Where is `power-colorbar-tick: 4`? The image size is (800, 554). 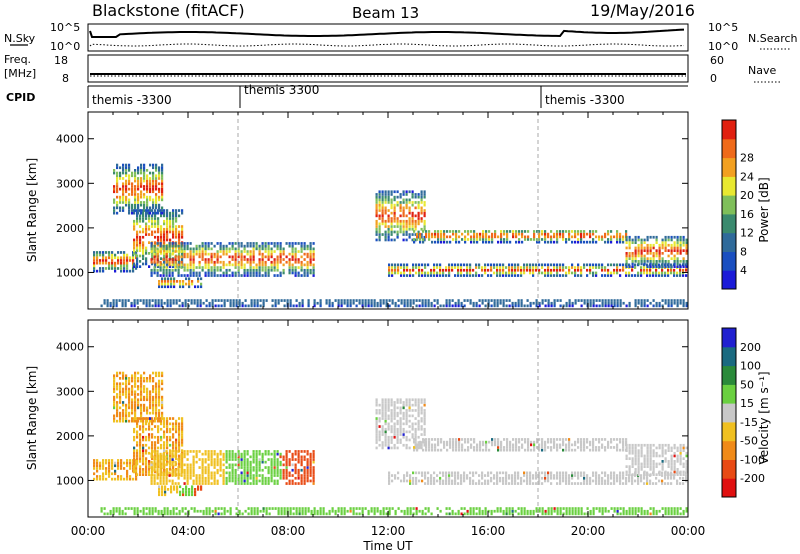 power-colorbar-tick: 4 is located at coordinates (743, 270).